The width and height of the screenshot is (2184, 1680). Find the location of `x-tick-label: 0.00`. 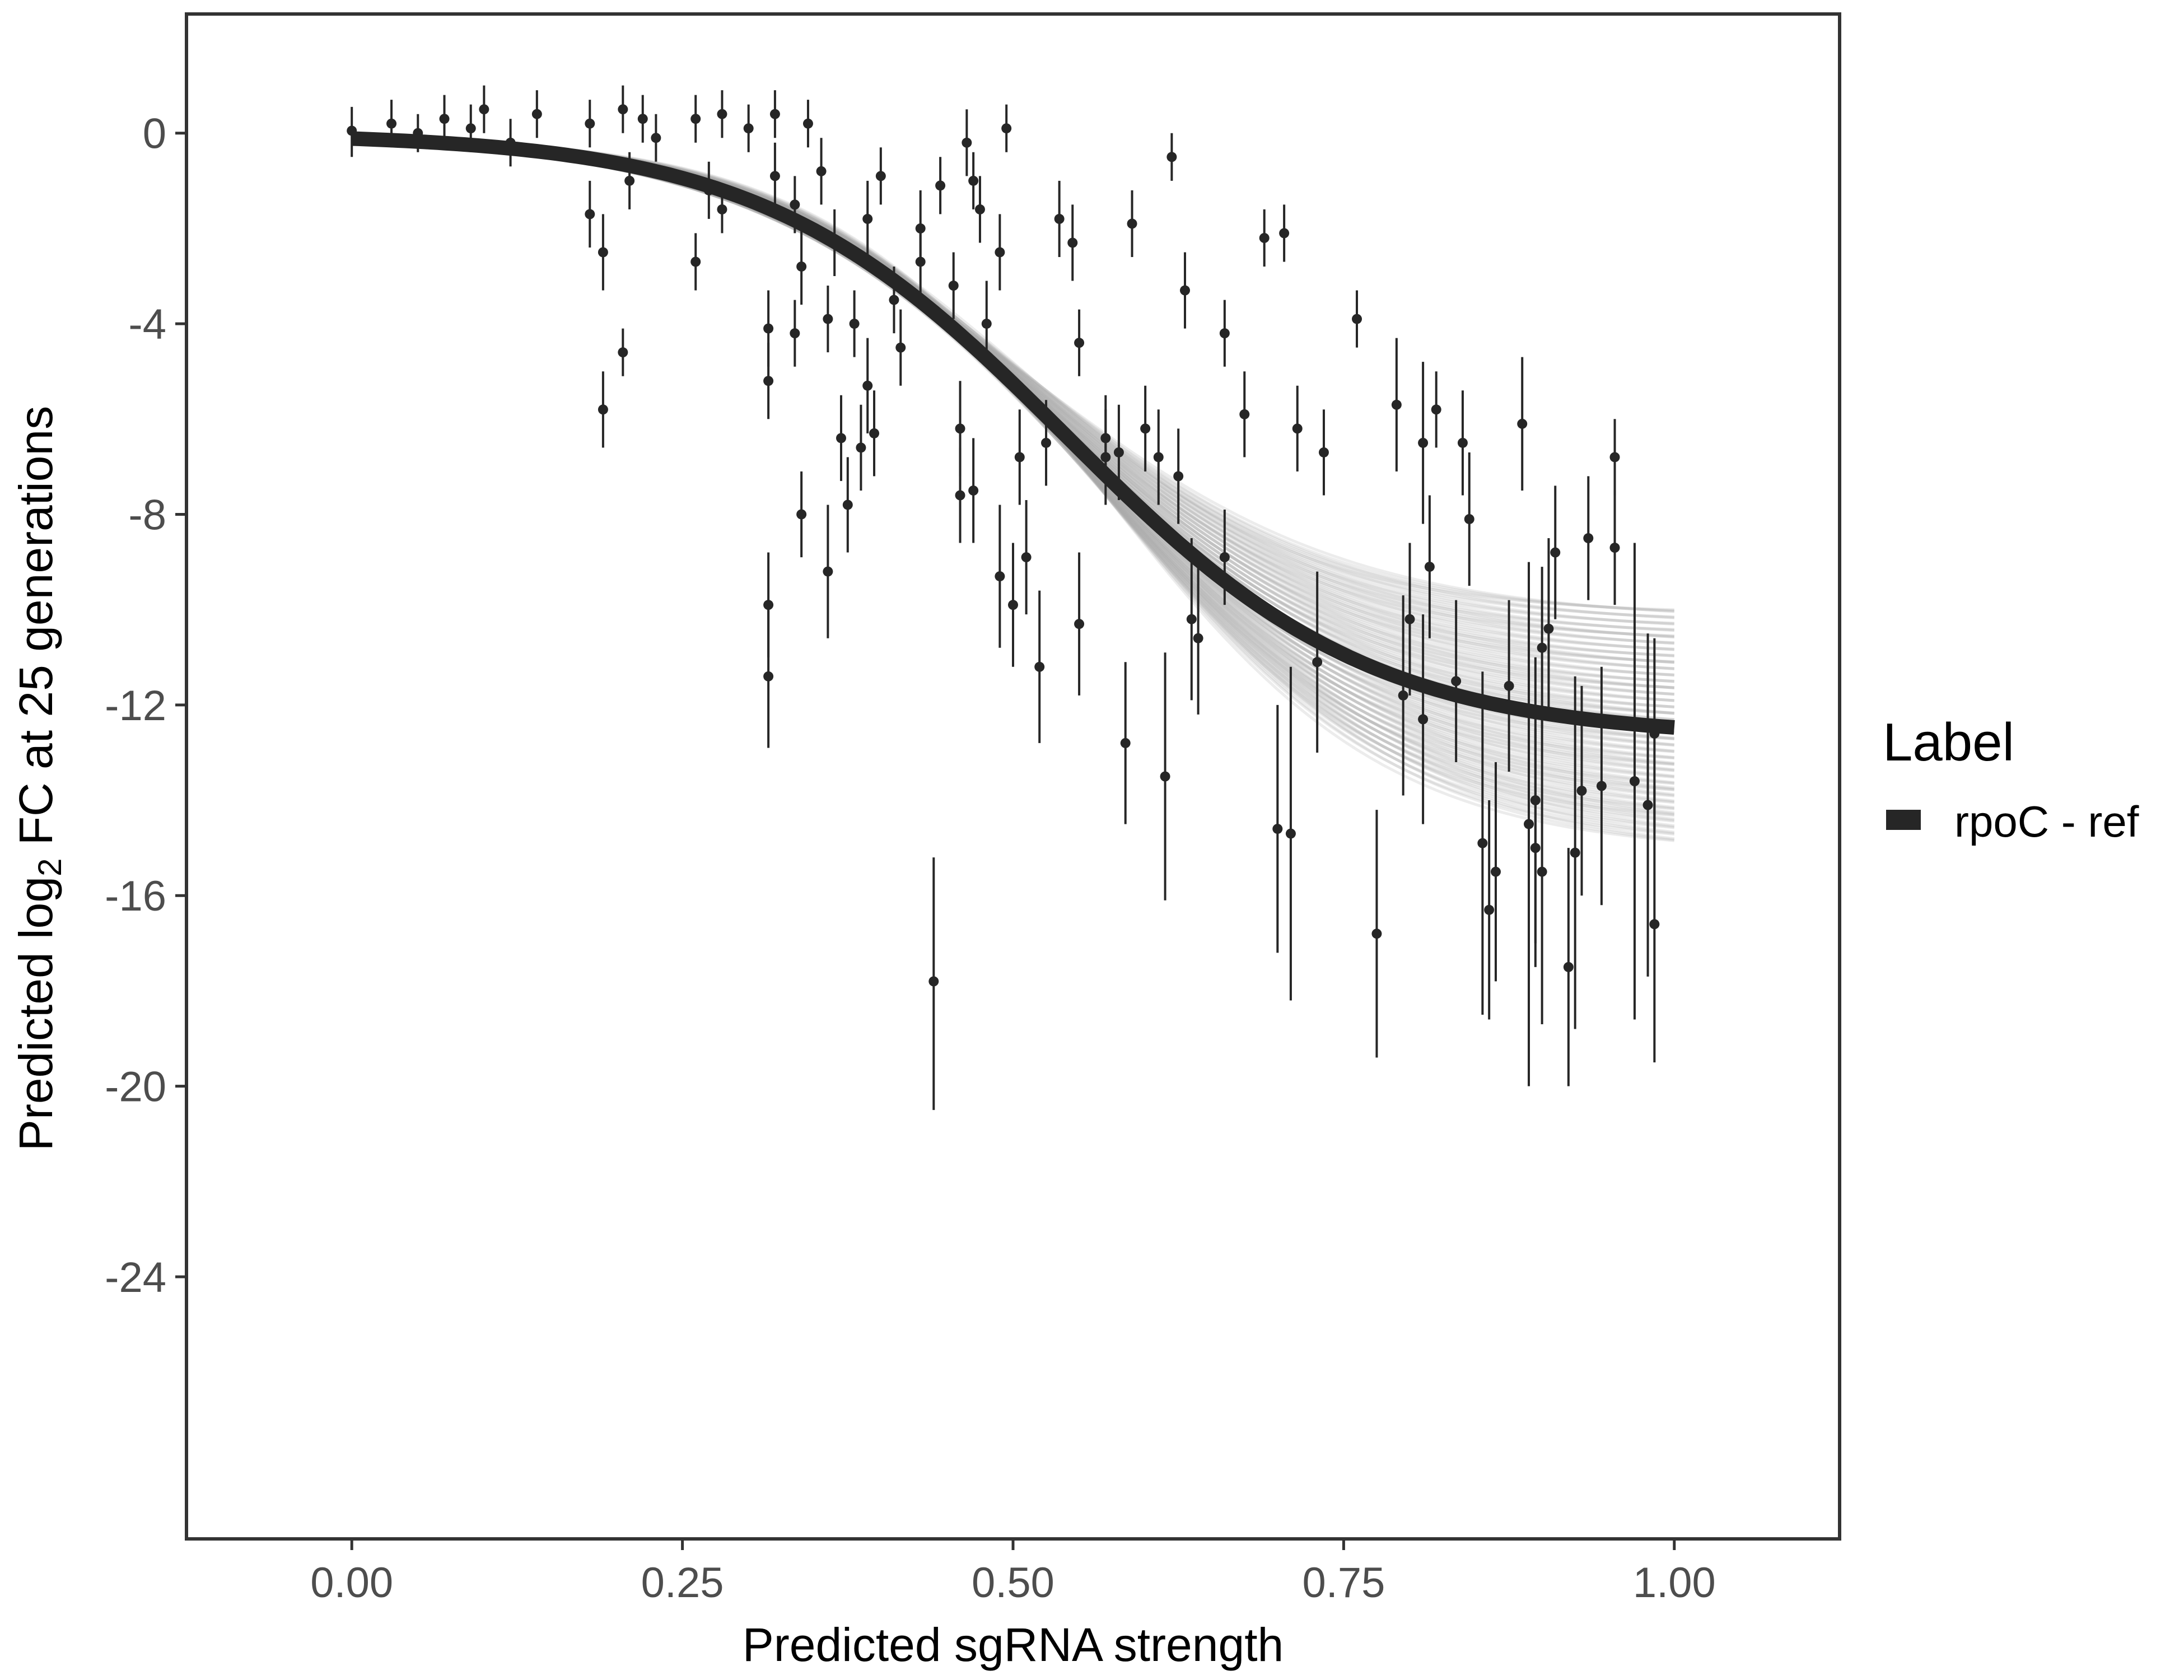

x-tick-label: 0.00 is located at coordinates (352, 1583).